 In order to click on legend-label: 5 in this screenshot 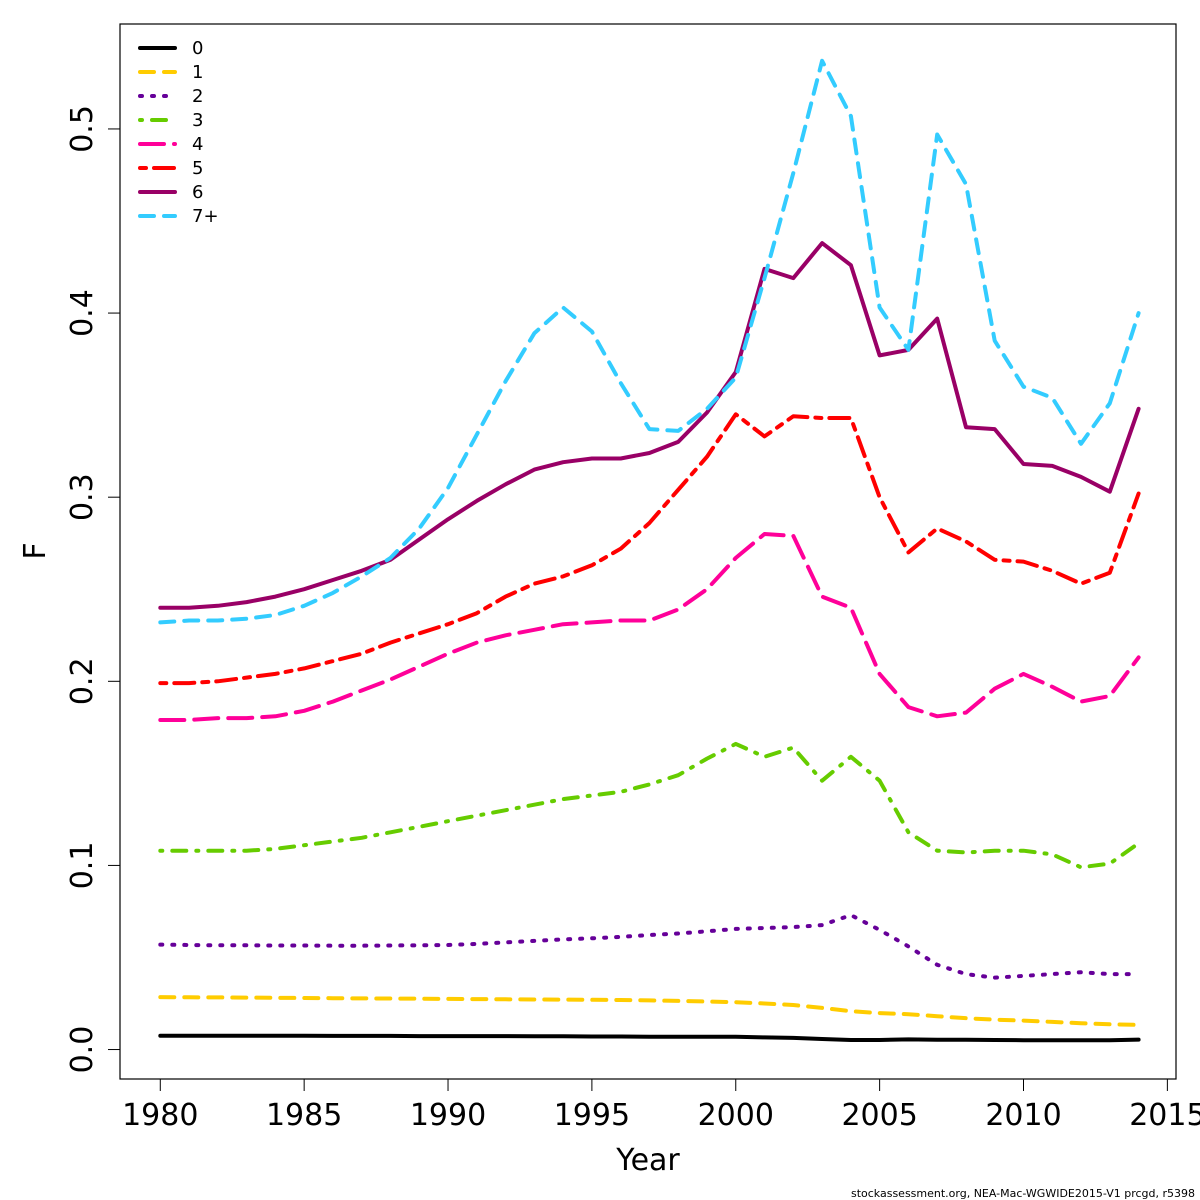, I will do `click(197, 168)`.